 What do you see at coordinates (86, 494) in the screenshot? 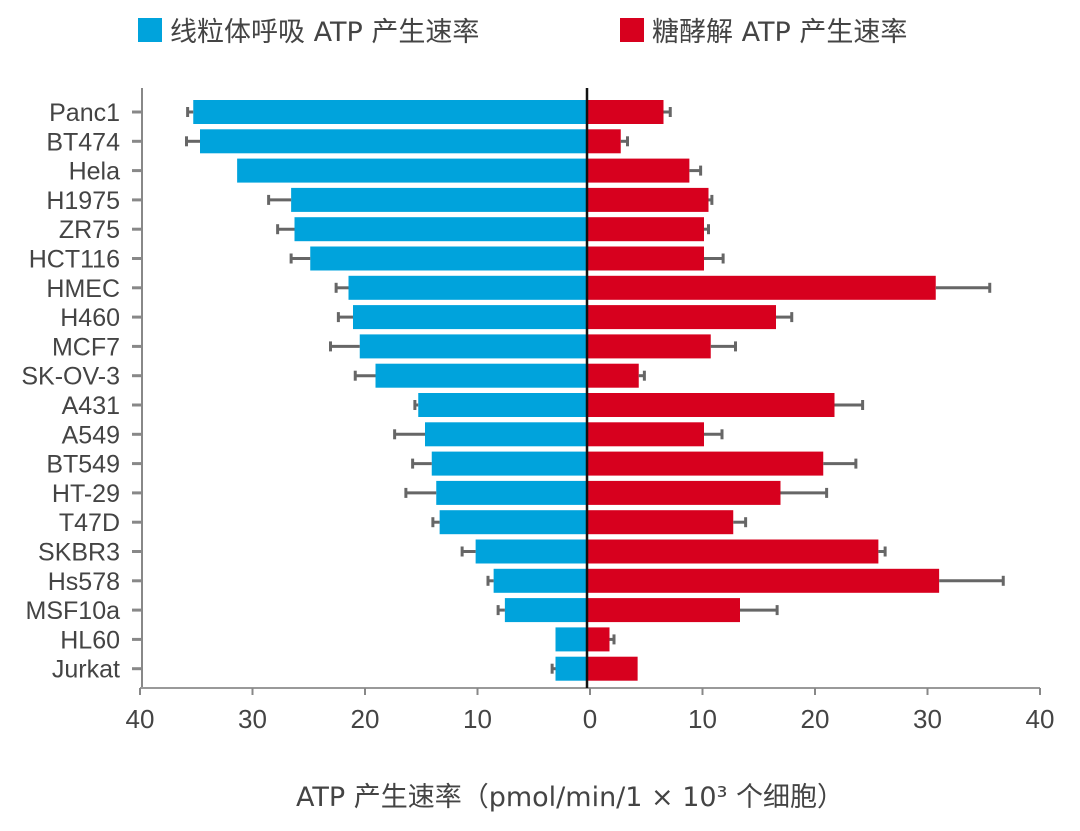
I see `y-tick-label: HT-29` at bounding box center [86, 494].